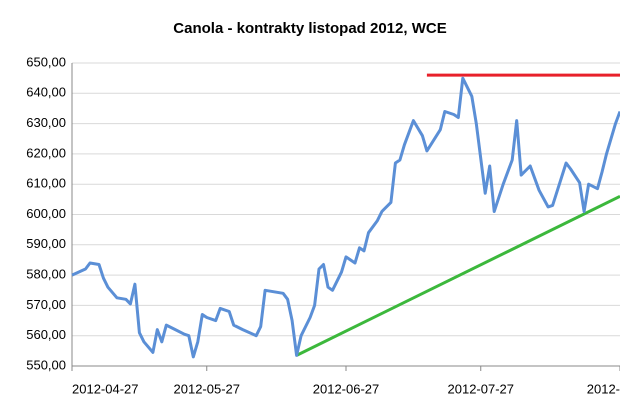 The width and height of the screenshot is (620, 413). What do you see at coordinates (46, 243) in the screenshot?
I see `y-tick-label: 590,00` at bounding box center [46, 243].